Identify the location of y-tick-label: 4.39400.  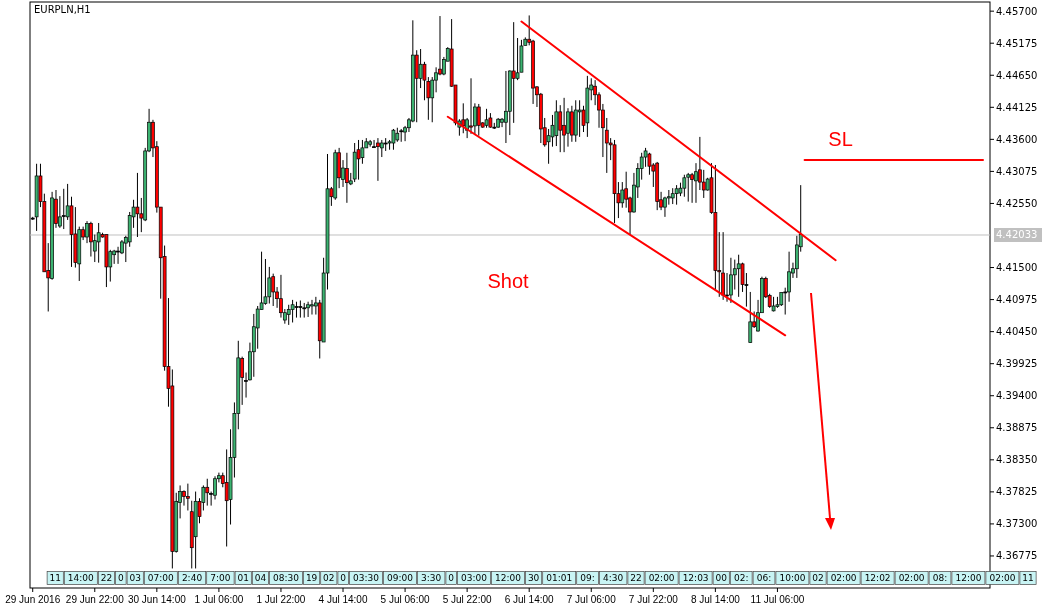
(1017, 396).